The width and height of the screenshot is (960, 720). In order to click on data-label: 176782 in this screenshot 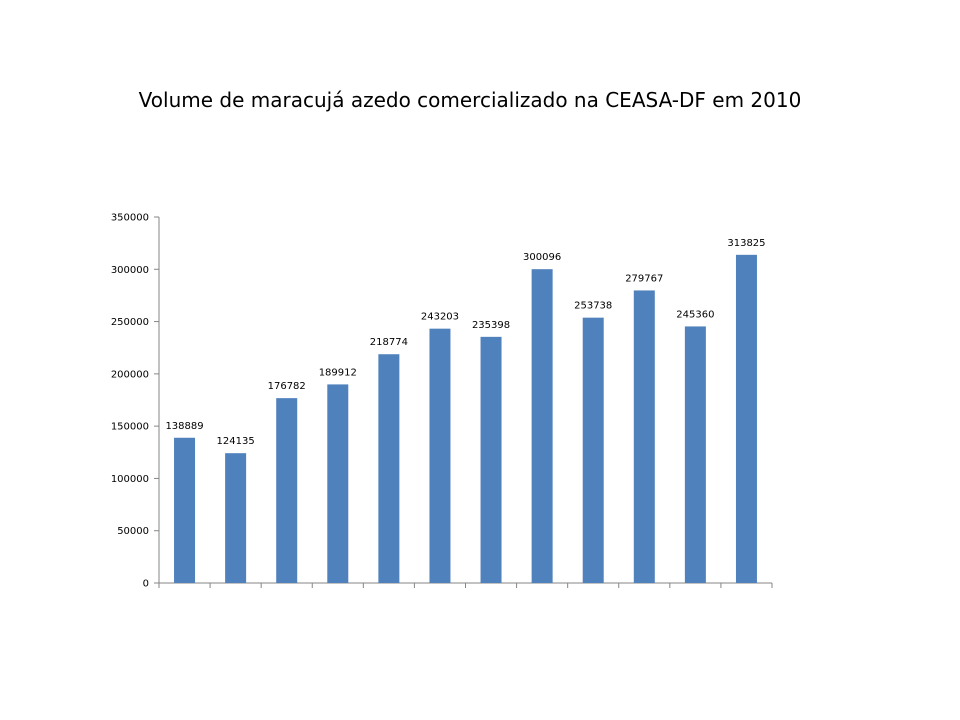, I will do `click(287, 386)`.